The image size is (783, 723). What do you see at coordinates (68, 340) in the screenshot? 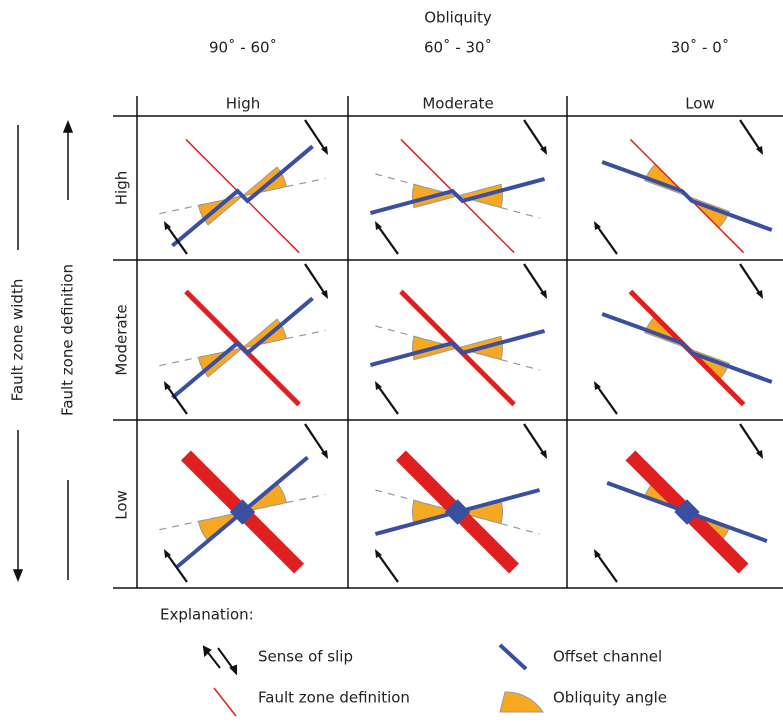
I see `axis-label: Fault zone definition` at bounding box center [68, 340].